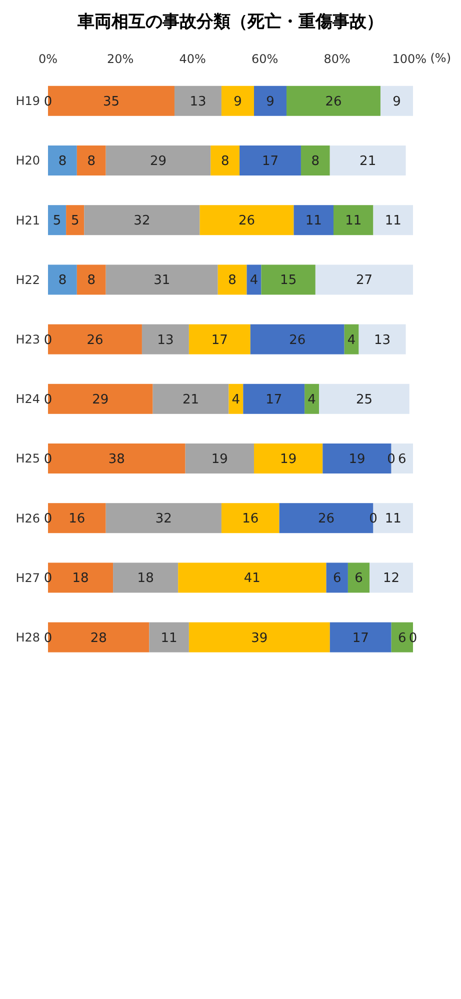 Image resolution: width=461 pixels, height=999 pixels. I want to click on x-tick-label: 100%, so click(409, 59).